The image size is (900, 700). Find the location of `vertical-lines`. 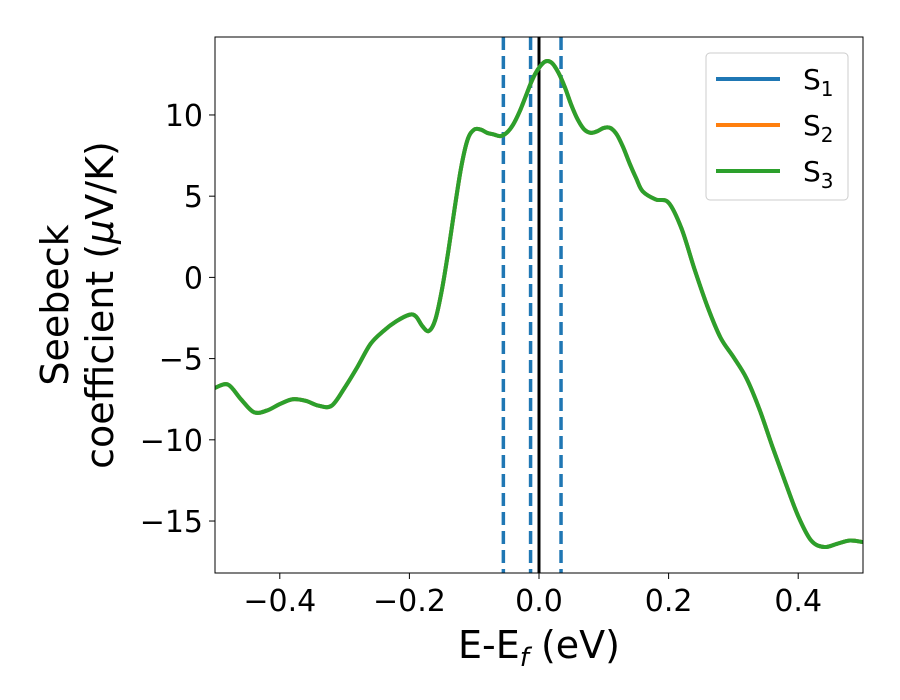

vertical-lines is located at coordinates (532, 305).